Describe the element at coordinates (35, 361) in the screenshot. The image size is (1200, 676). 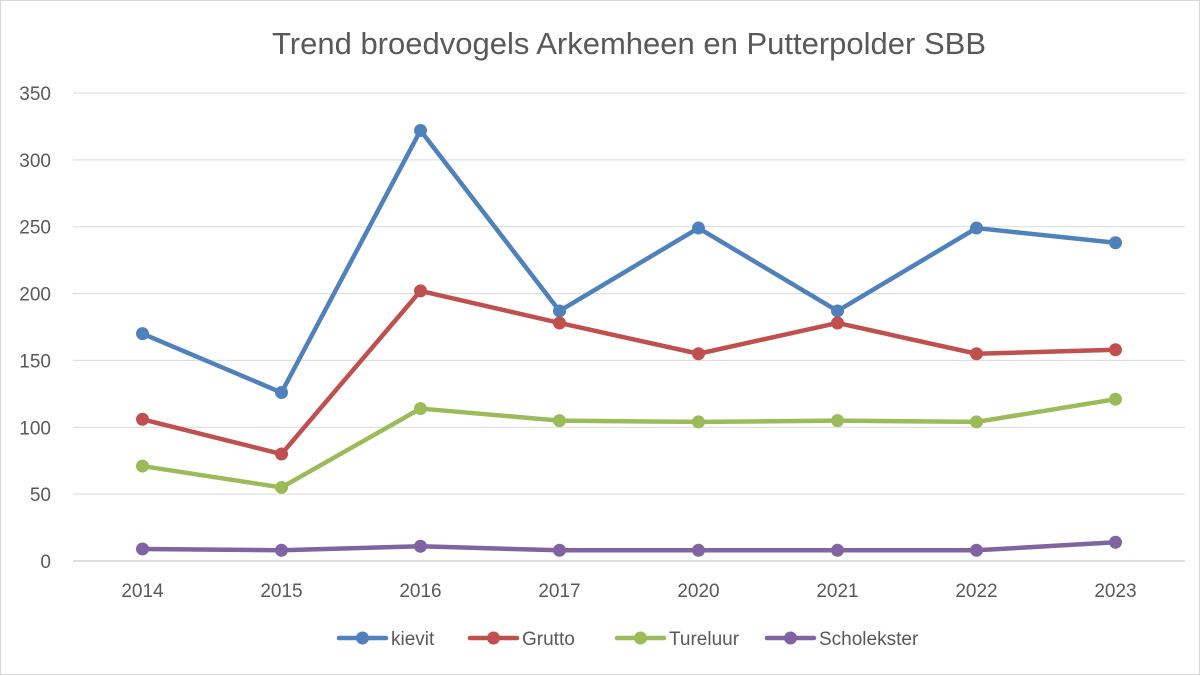
I see `y-tick-label: 150` at that location.